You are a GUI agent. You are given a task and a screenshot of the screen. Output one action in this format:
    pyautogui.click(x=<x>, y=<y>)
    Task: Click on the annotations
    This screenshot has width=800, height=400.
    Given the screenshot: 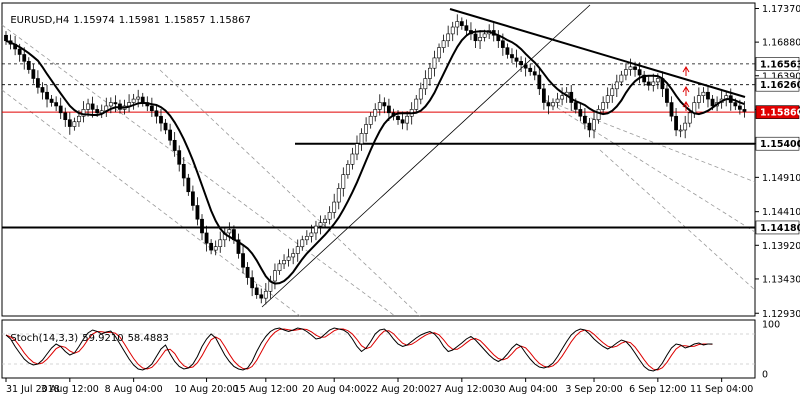 What is the action you would take?
    pyautogui.click(x=686, y=88)
    